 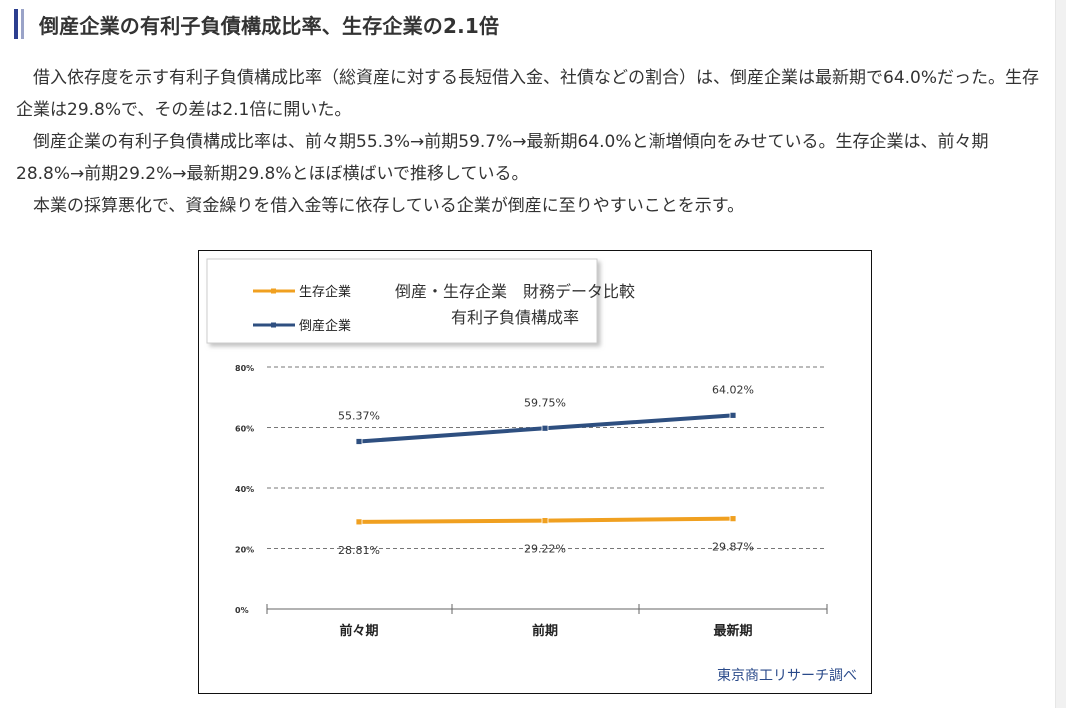 I want to click on legend-label-0: 生存企業, so click(x=325, y=292).